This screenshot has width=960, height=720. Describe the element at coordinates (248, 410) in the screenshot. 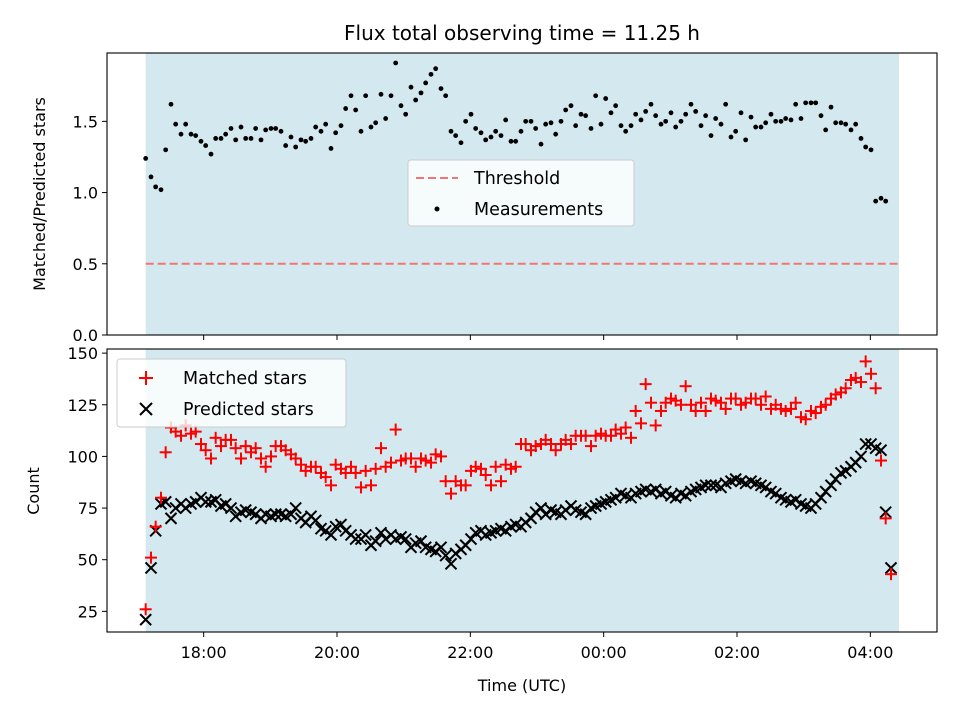

I see `legend-predicted-label: Predicted stars` at that location.